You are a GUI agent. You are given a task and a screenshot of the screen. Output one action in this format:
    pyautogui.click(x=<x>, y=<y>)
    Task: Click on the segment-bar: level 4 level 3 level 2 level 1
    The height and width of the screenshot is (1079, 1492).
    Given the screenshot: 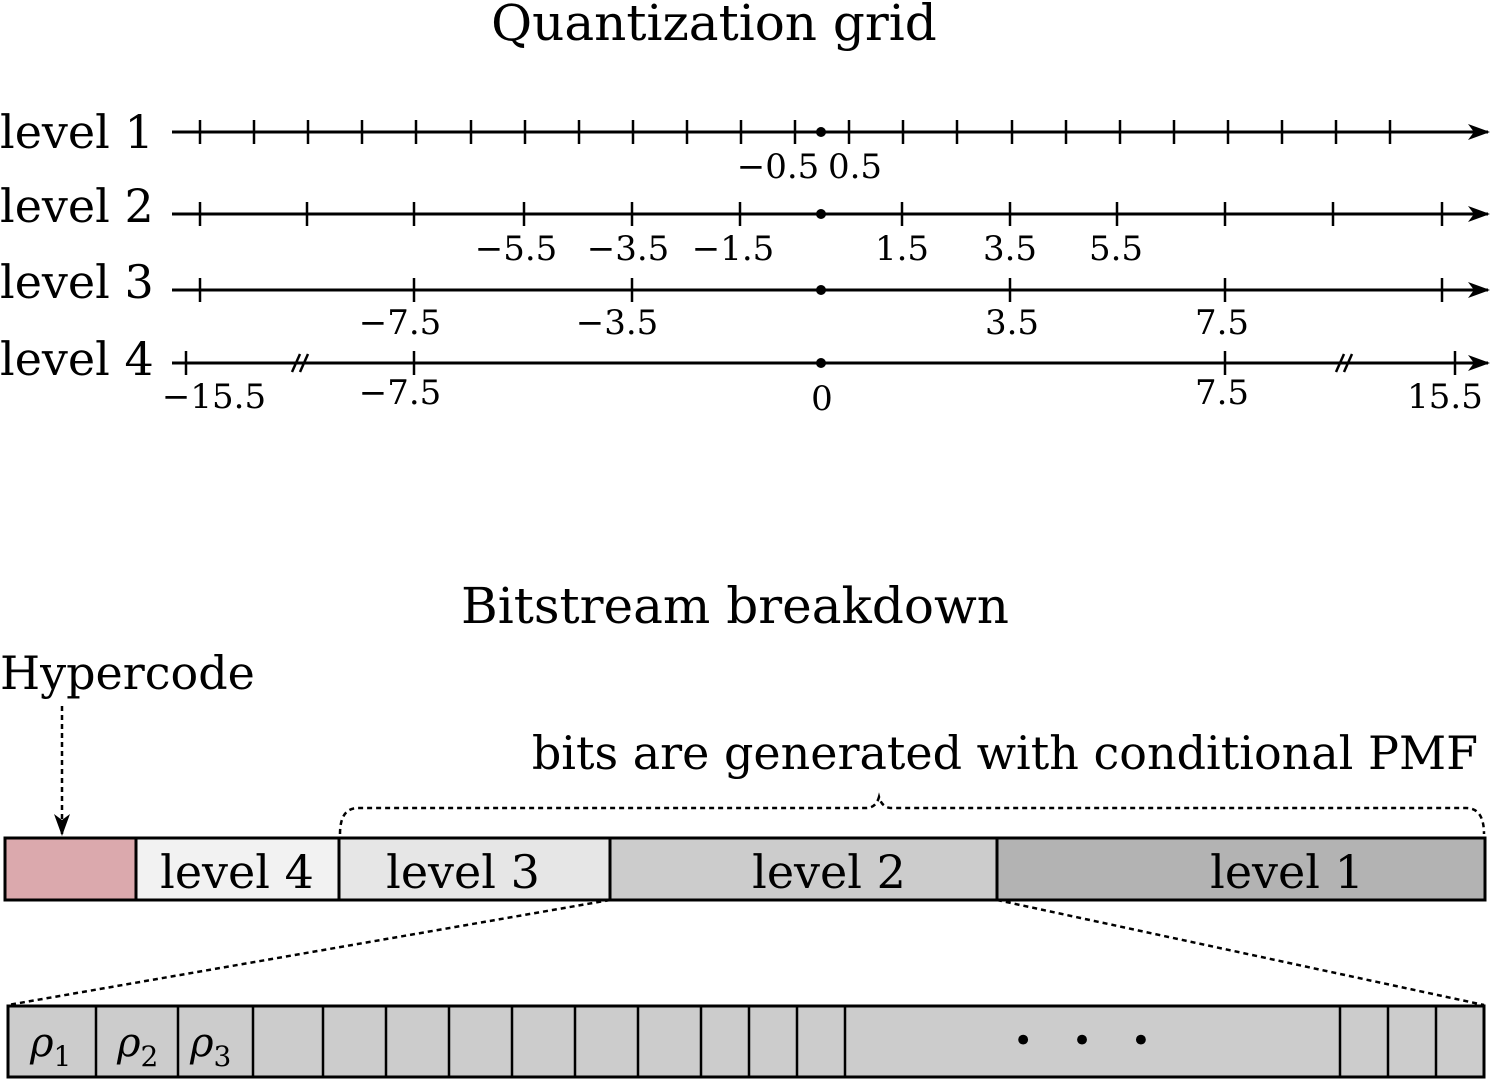 What is the action you would take?
    pyautogui.click(x=745, y=869)
    